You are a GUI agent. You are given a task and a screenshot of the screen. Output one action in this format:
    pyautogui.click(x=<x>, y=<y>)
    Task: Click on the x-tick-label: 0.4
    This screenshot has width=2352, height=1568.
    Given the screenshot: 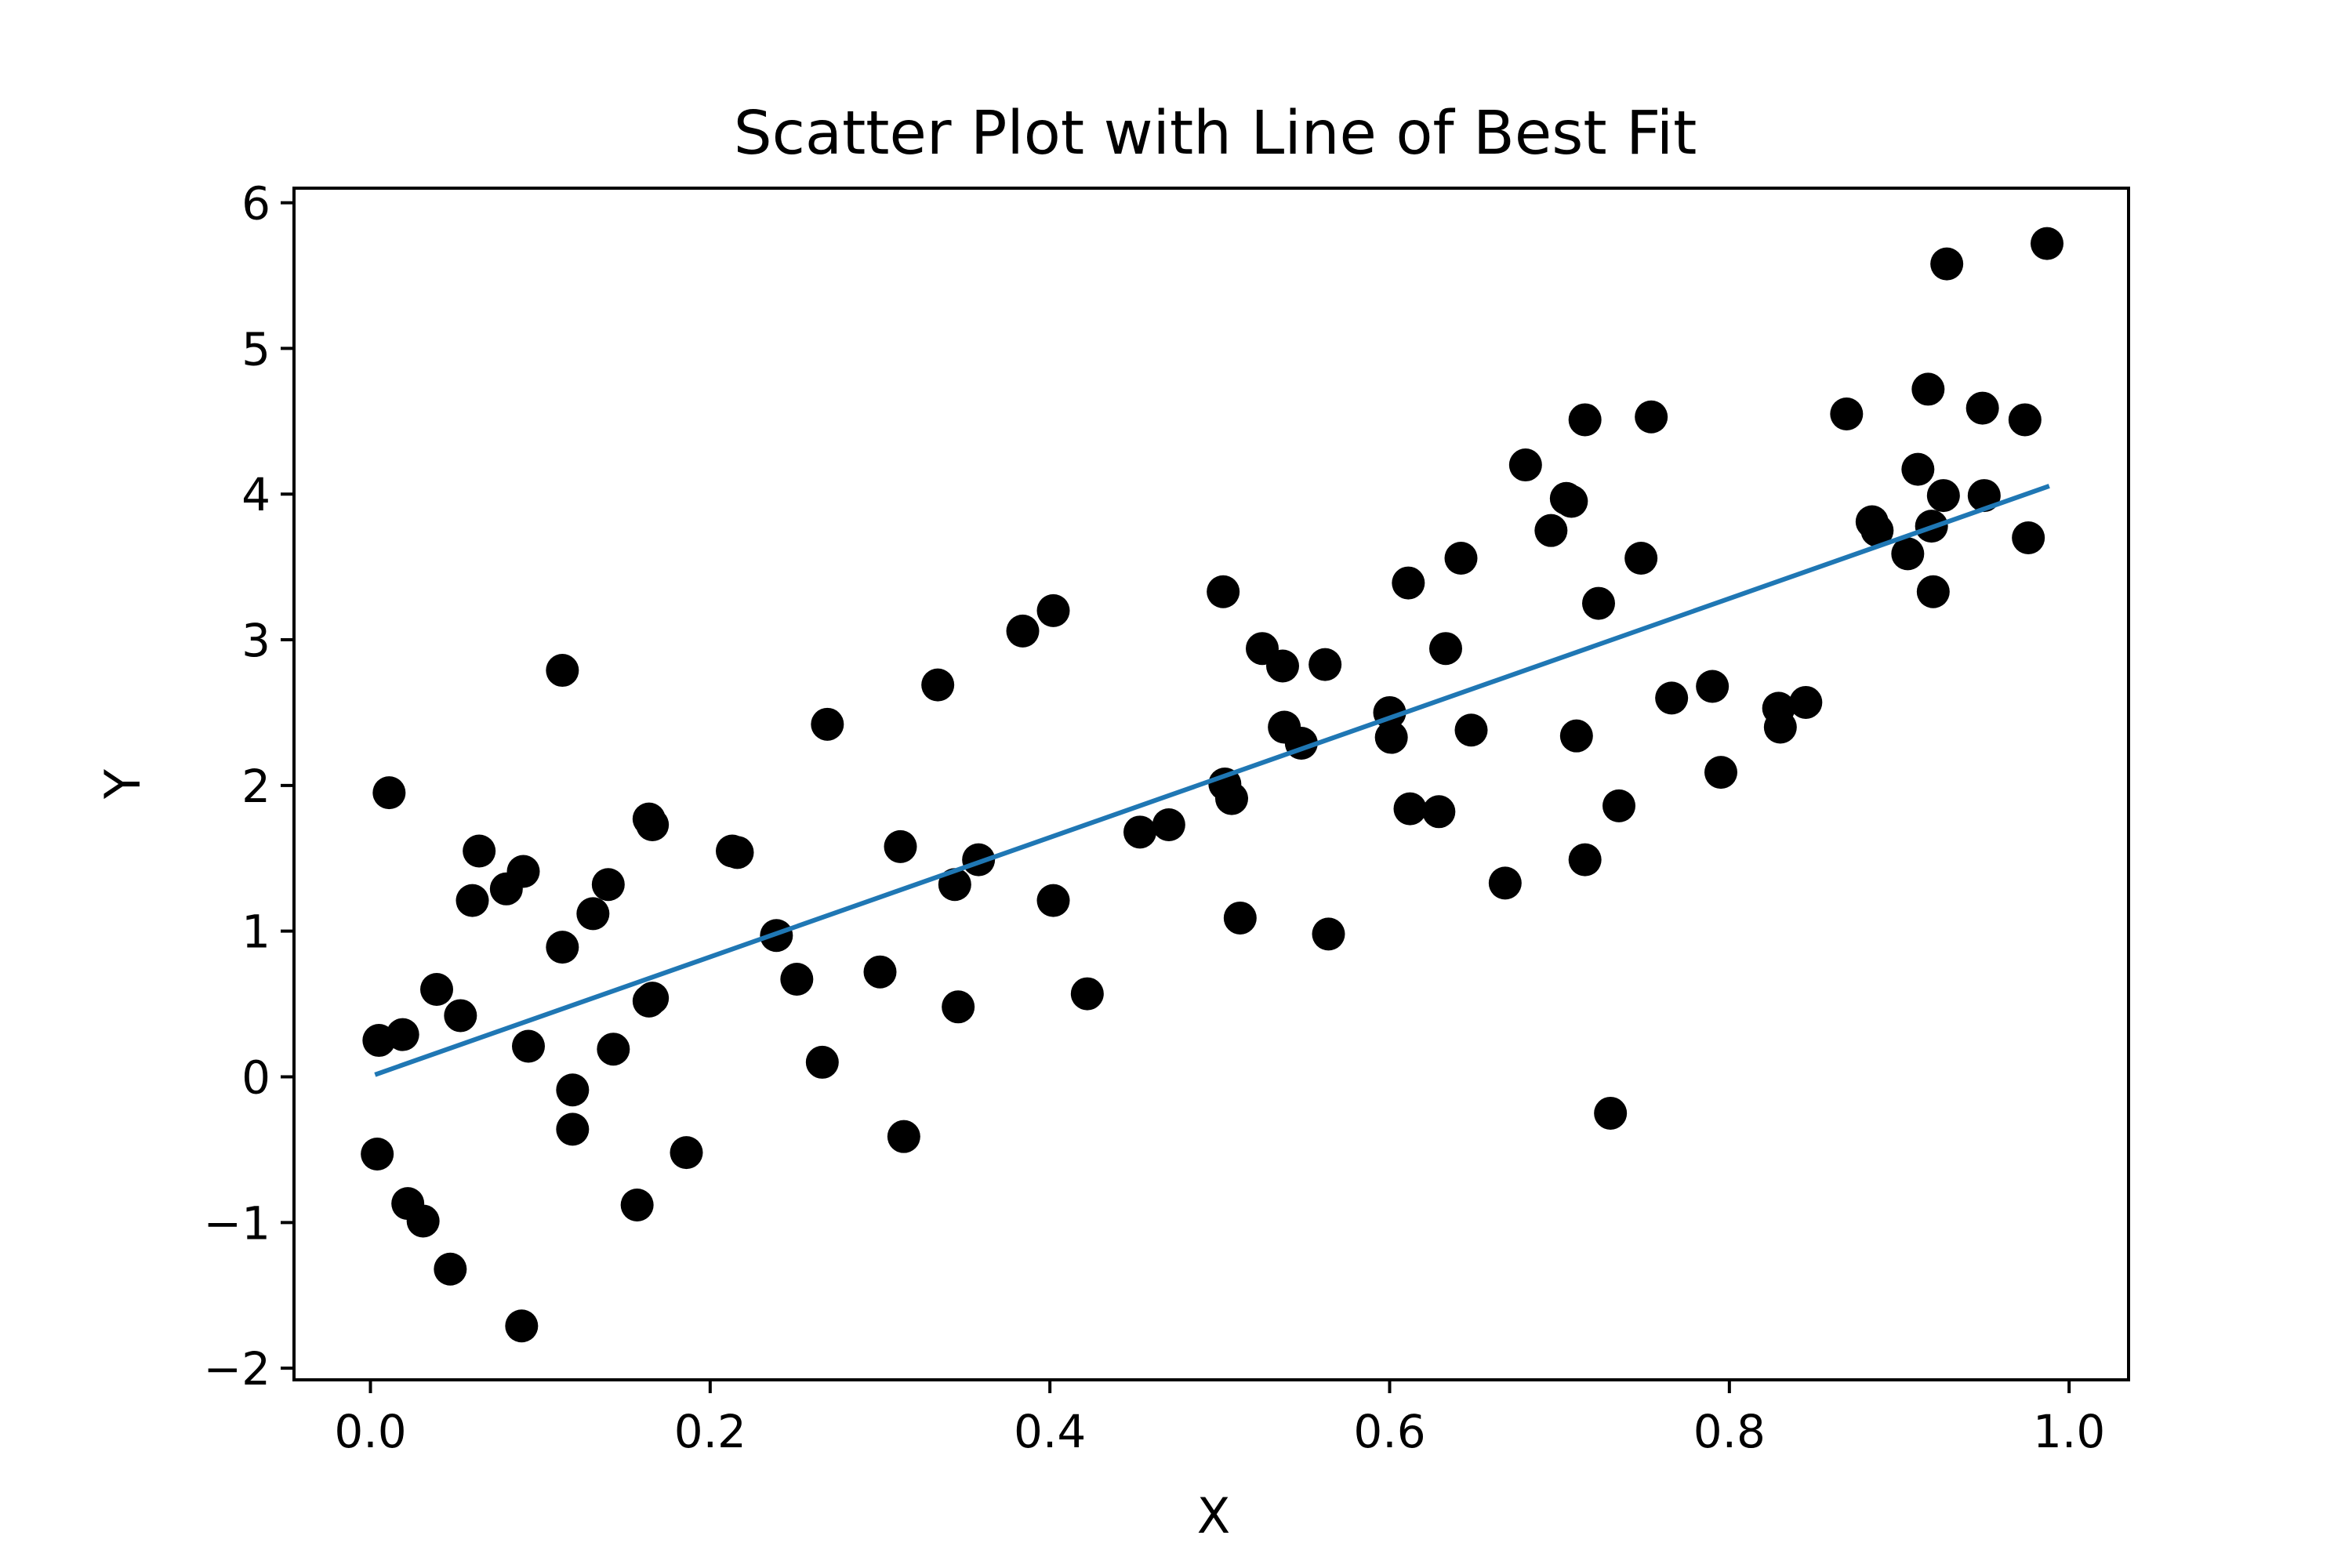 What is the action you would take?
    pyautogui.click(x=1050, y=1431)
    